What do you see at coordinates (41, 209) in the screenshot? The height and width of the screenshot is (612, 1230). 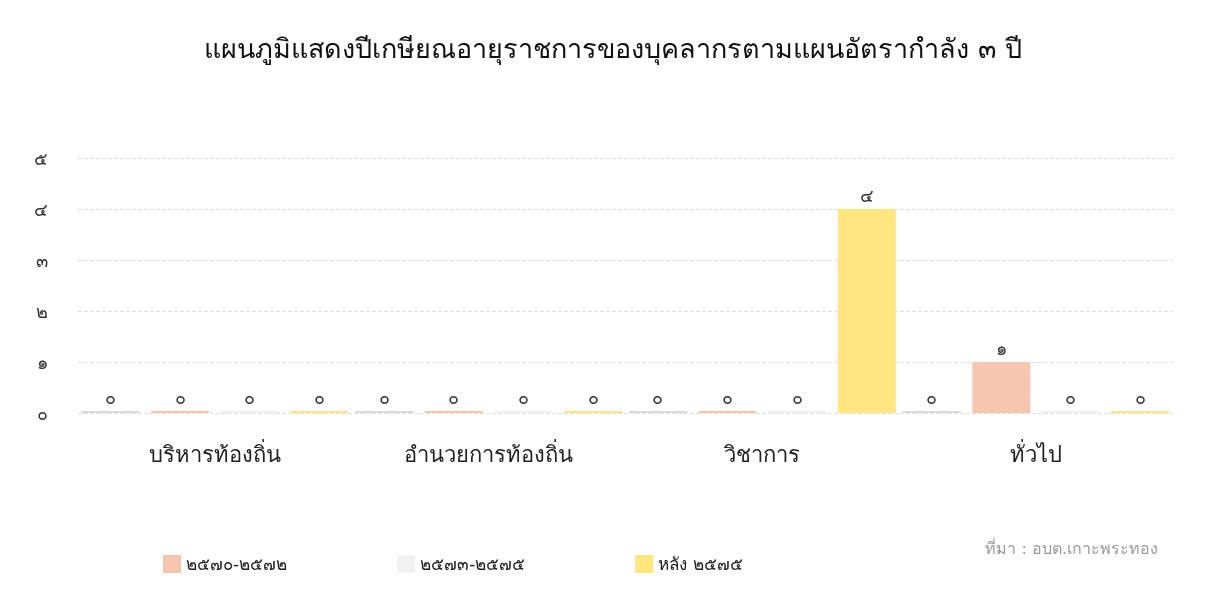 I see `y-tick-label: ๔` at bounding box center [41, 209].